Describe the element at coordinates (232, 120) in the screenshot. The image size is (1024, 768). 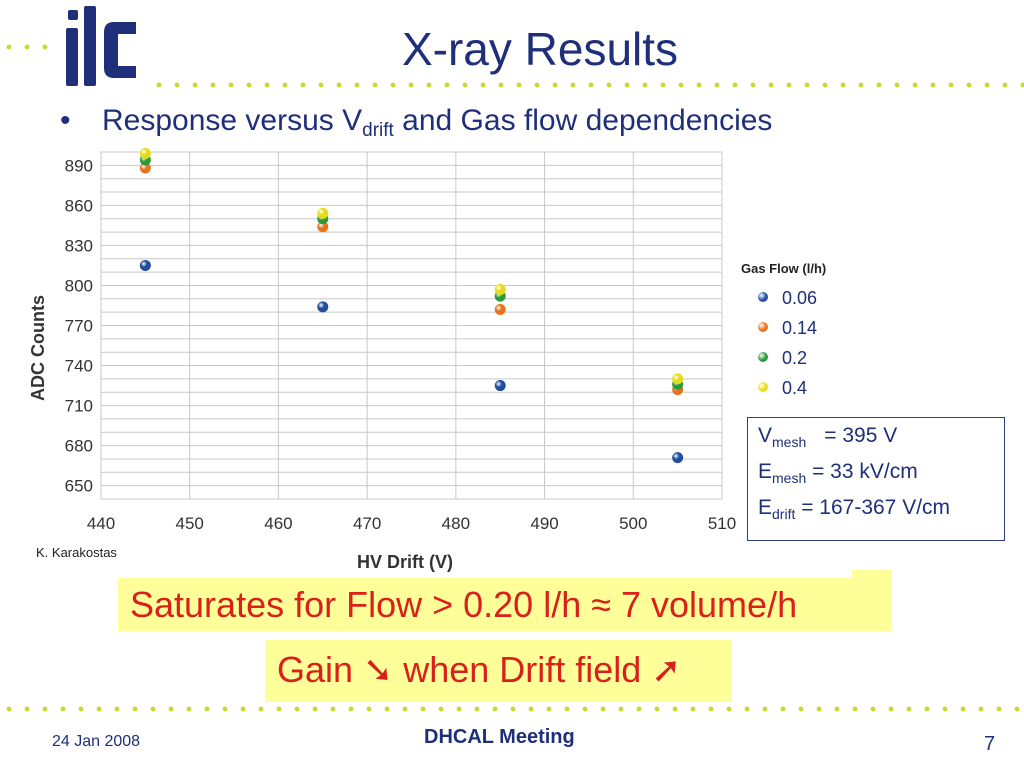
I see `bullet-text-start: Response versus V` at that location.